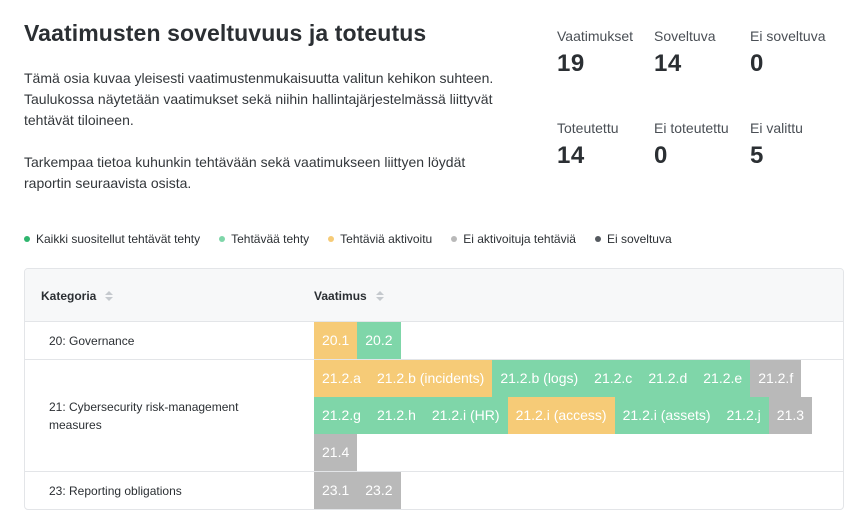 This screenshot has height=530, width=867. I want to click on legend-item-none-activated: Ei aktivoituja tehtäviä, so click(513, 239).